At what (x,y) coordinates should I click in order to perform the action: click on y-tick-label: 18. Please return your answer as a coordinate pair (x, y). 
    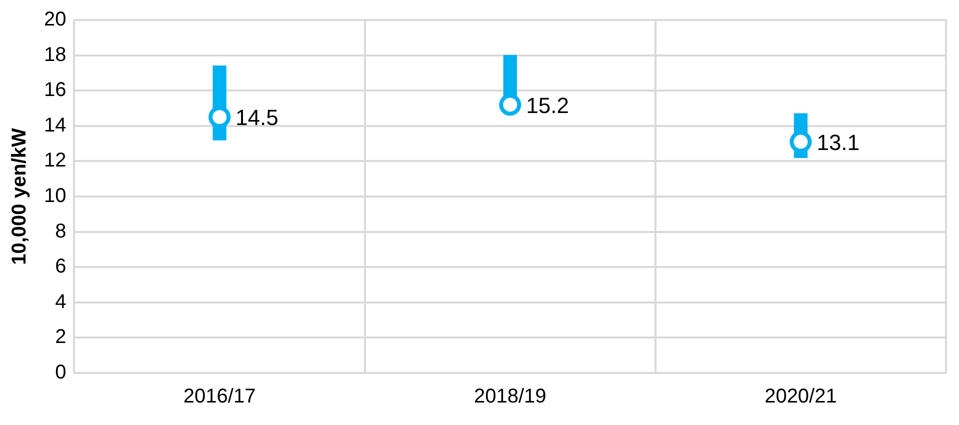
    Looking at the image, I should click on (55, 55).